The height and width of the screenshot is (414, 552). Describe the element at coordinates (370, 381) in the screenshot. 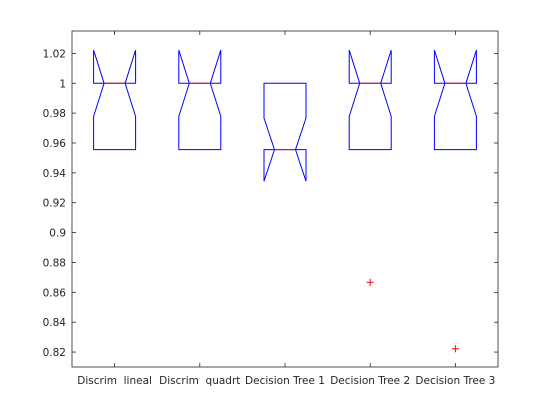

I see `x-tick-label: Decision Tree 2` at that location.